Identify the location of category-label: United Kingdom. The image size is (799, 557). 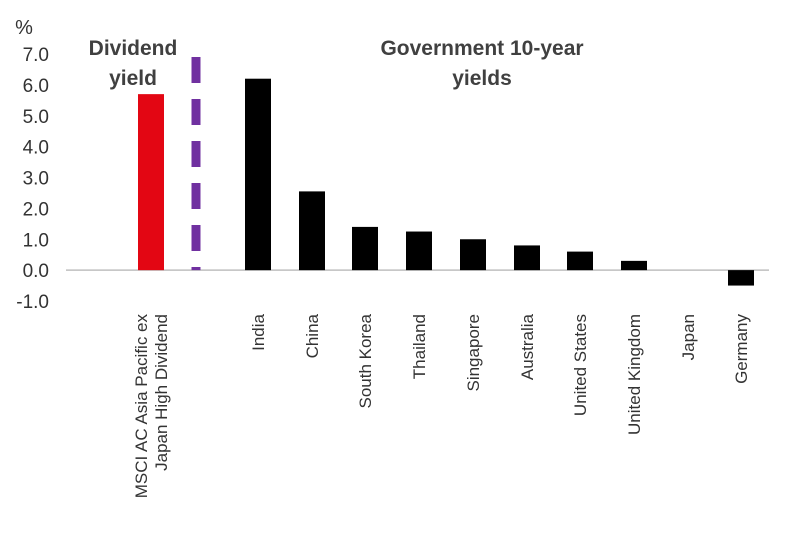
(634, 374).